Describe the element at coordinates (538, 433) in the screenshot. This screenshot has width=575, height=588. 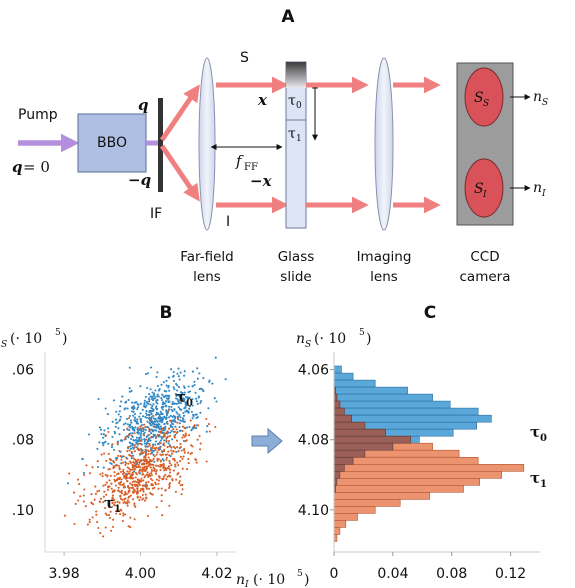
I see `hist-tau0-label: τ 0` at that location.